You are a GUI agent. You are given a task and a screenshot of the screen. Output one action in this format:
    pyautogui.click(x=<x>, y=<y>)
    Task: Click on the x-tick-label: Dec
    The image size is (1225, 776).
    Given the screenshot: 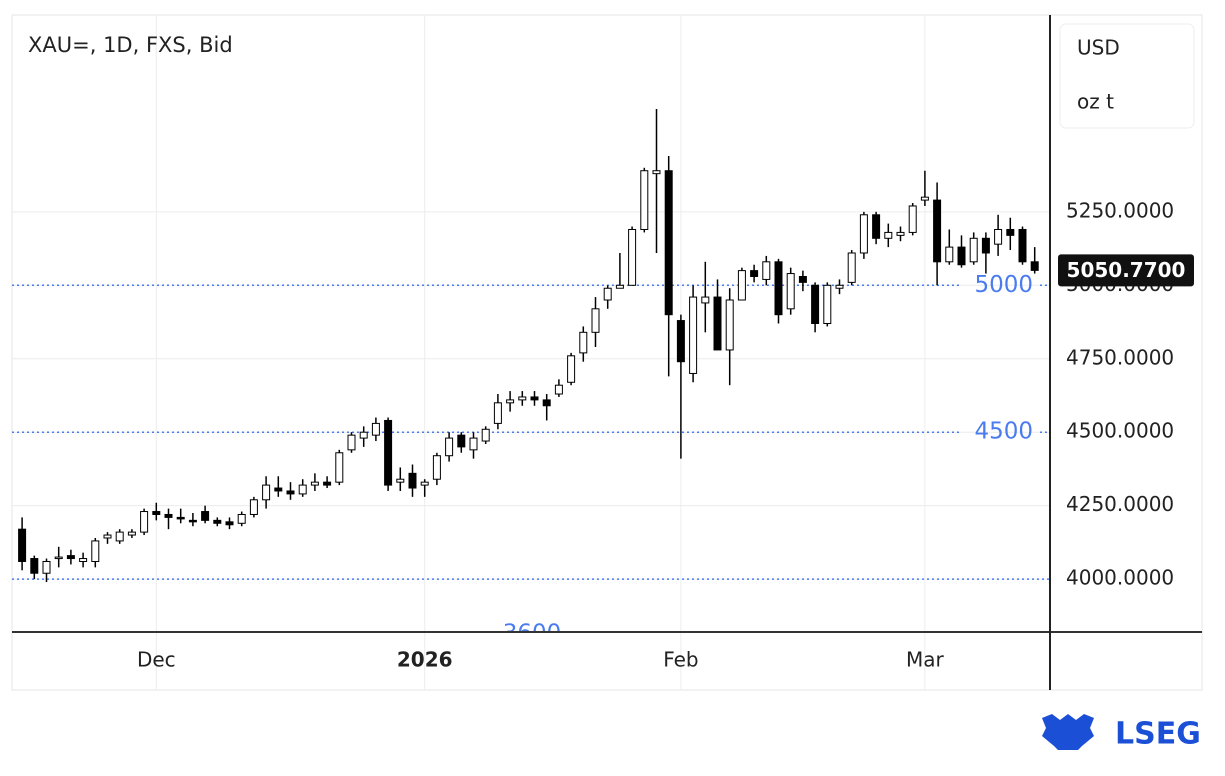 What is the action you would take?
    pyautogui.click(x=156, y=660)
    